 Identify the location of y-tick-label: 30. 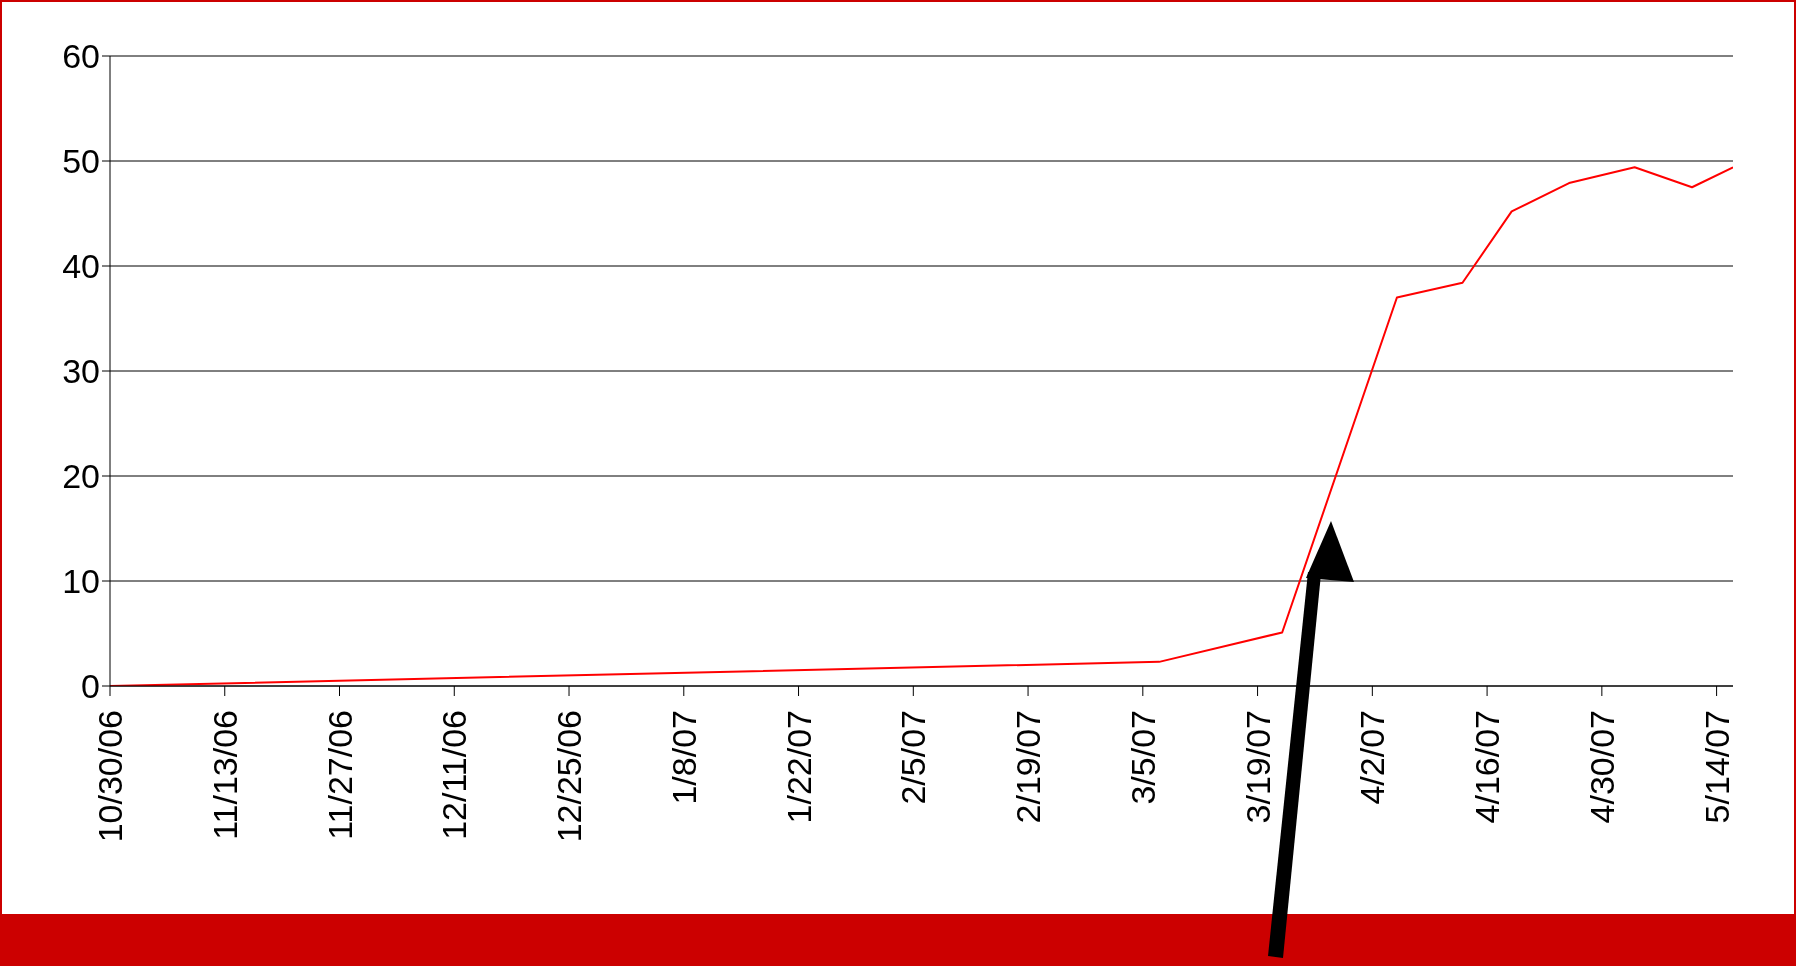
(81, 371).